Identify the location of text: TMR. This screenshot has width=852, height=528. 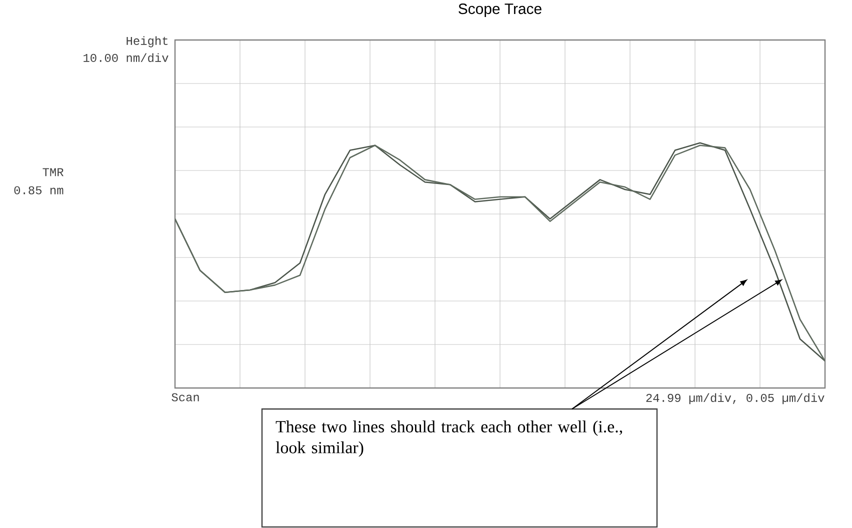
(53, 172).